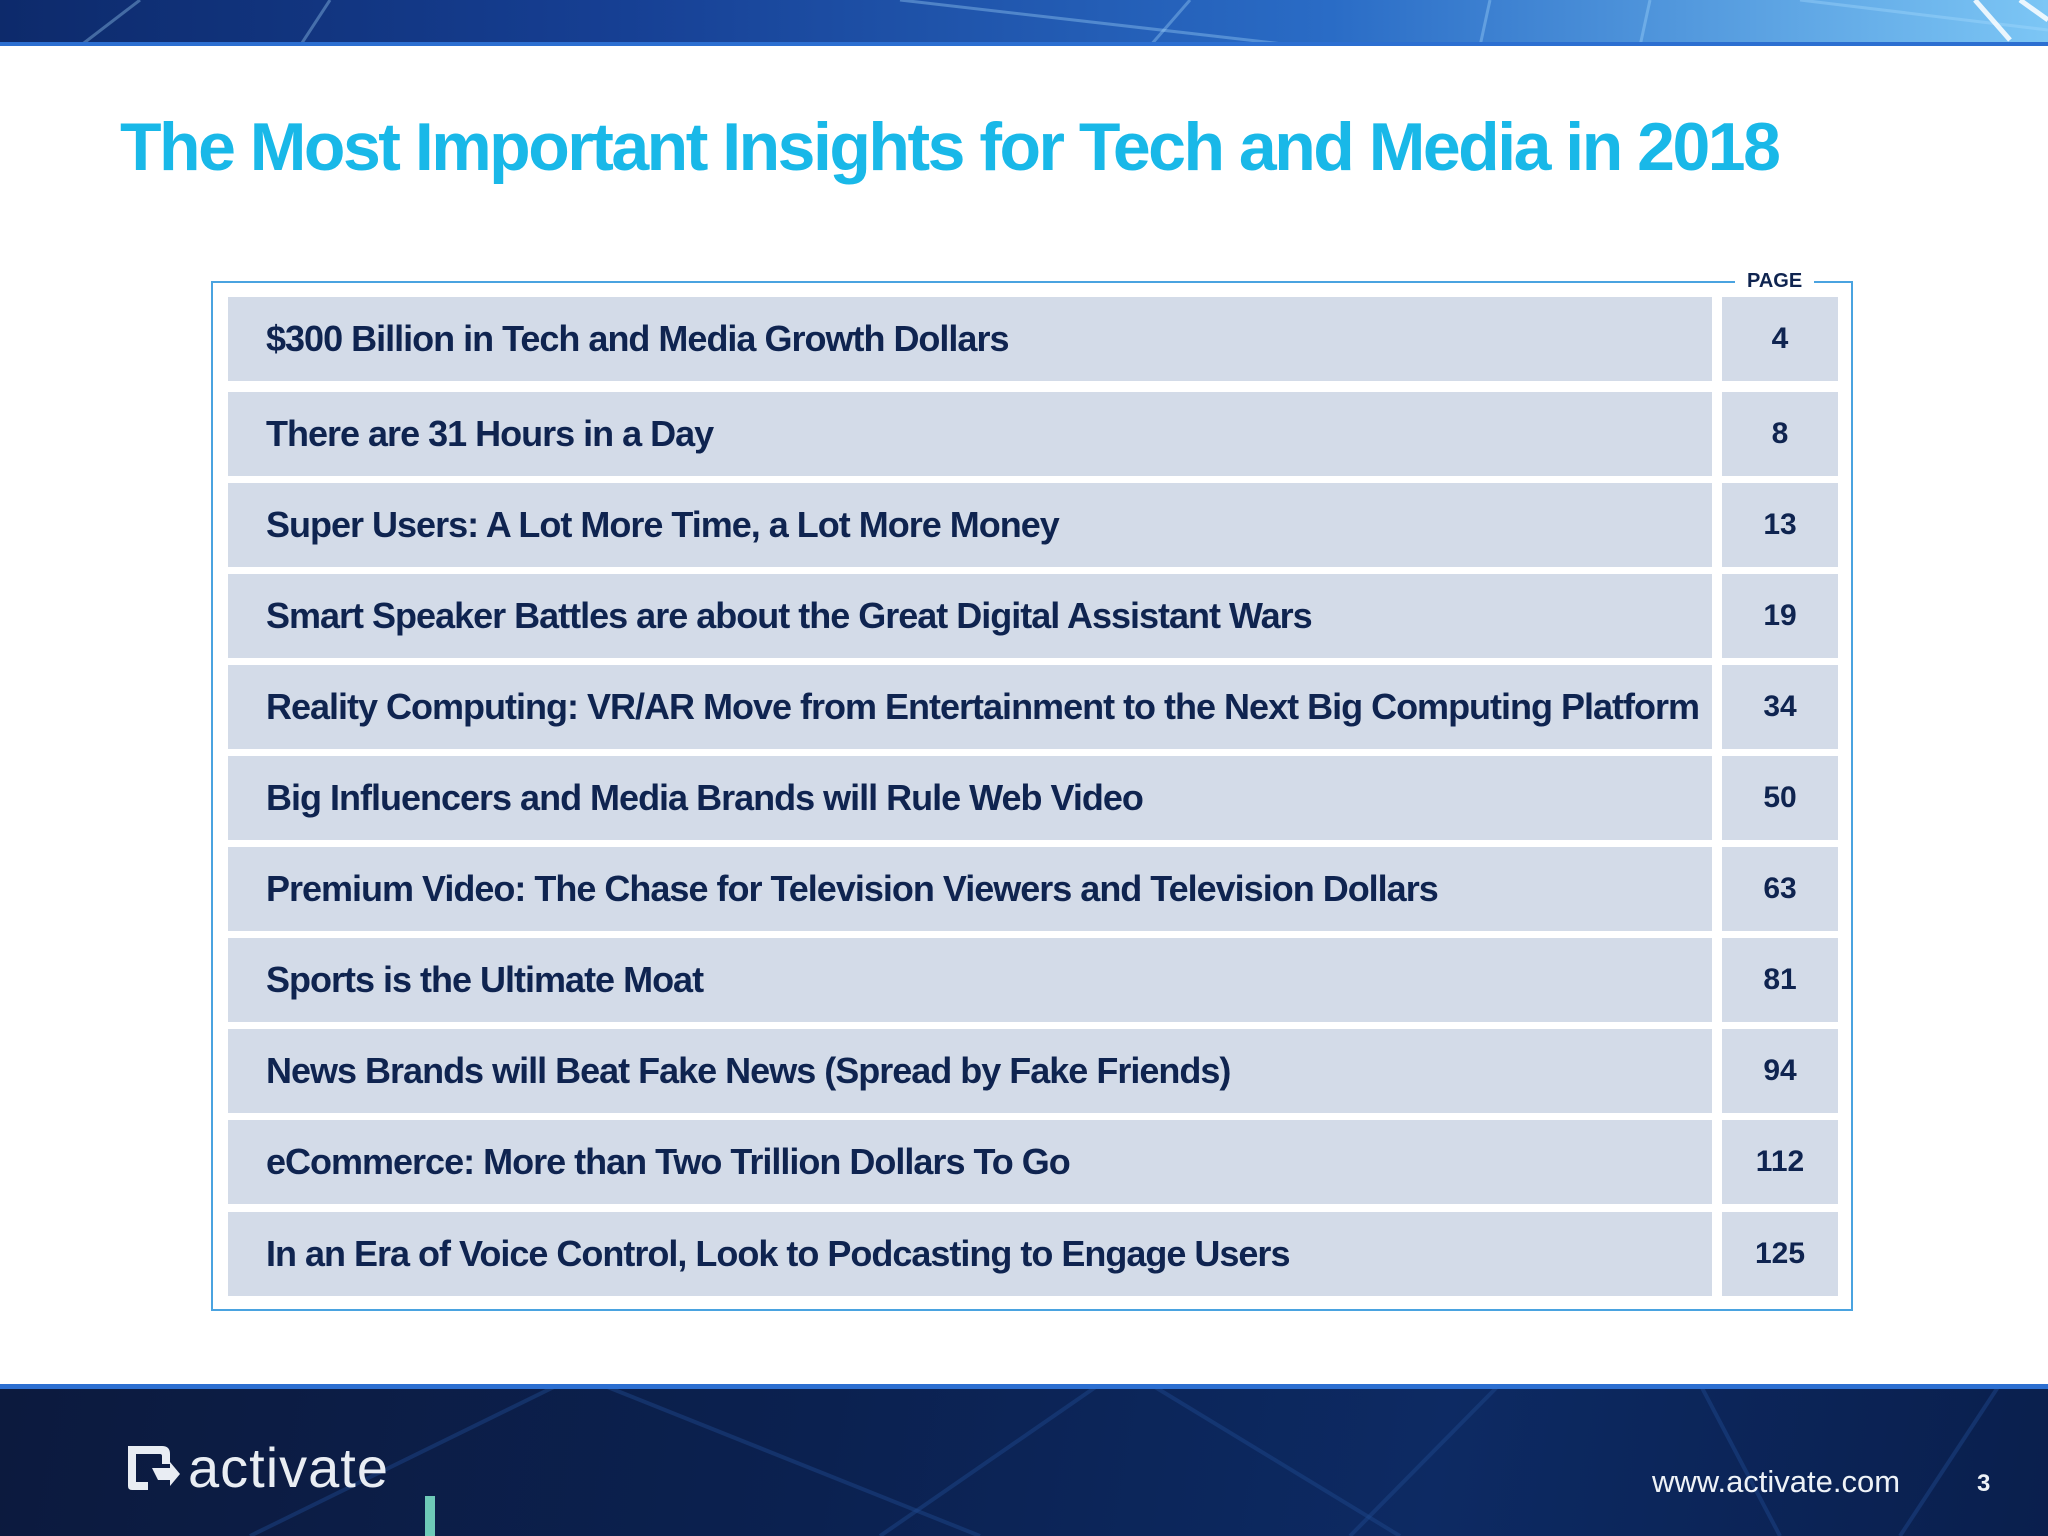 The width and height of the screenshot is (2048, 1536). What do you see at coordinates (970, 980) in the screenshot?
I see `toc-title-cell: Sports is the Ultimate Moat` at bounding box center [970, 980].